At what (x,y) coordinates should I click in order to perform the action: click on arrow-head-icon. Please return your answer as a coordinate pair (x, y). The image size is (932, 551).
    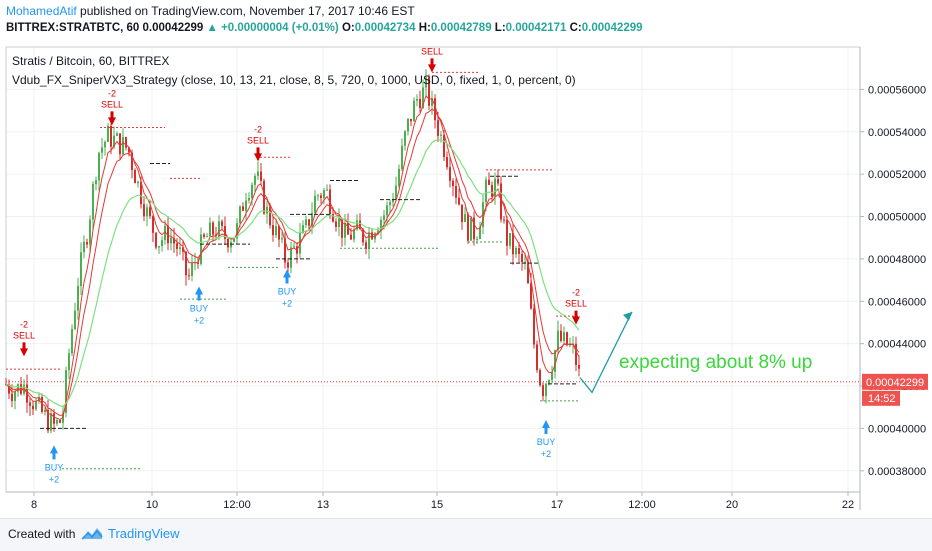
    Looking at the image, I should click on (627, 316).